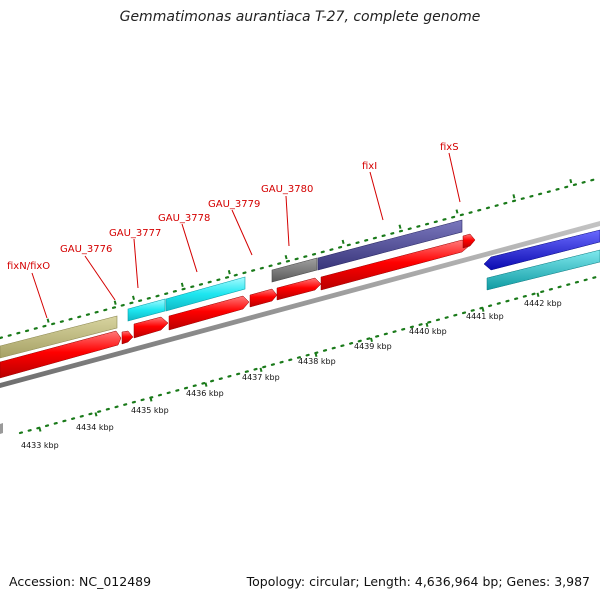  I want to click on gene-label-gau-3778: GAU_3778, so click(184, 218).